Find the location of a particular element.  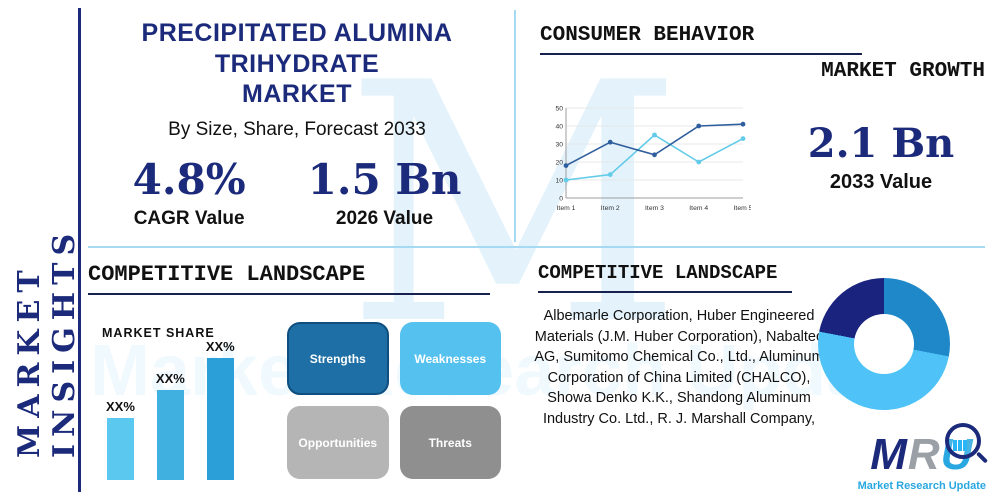

swot-strengths: Strengths is located at coordinates (338, 358).